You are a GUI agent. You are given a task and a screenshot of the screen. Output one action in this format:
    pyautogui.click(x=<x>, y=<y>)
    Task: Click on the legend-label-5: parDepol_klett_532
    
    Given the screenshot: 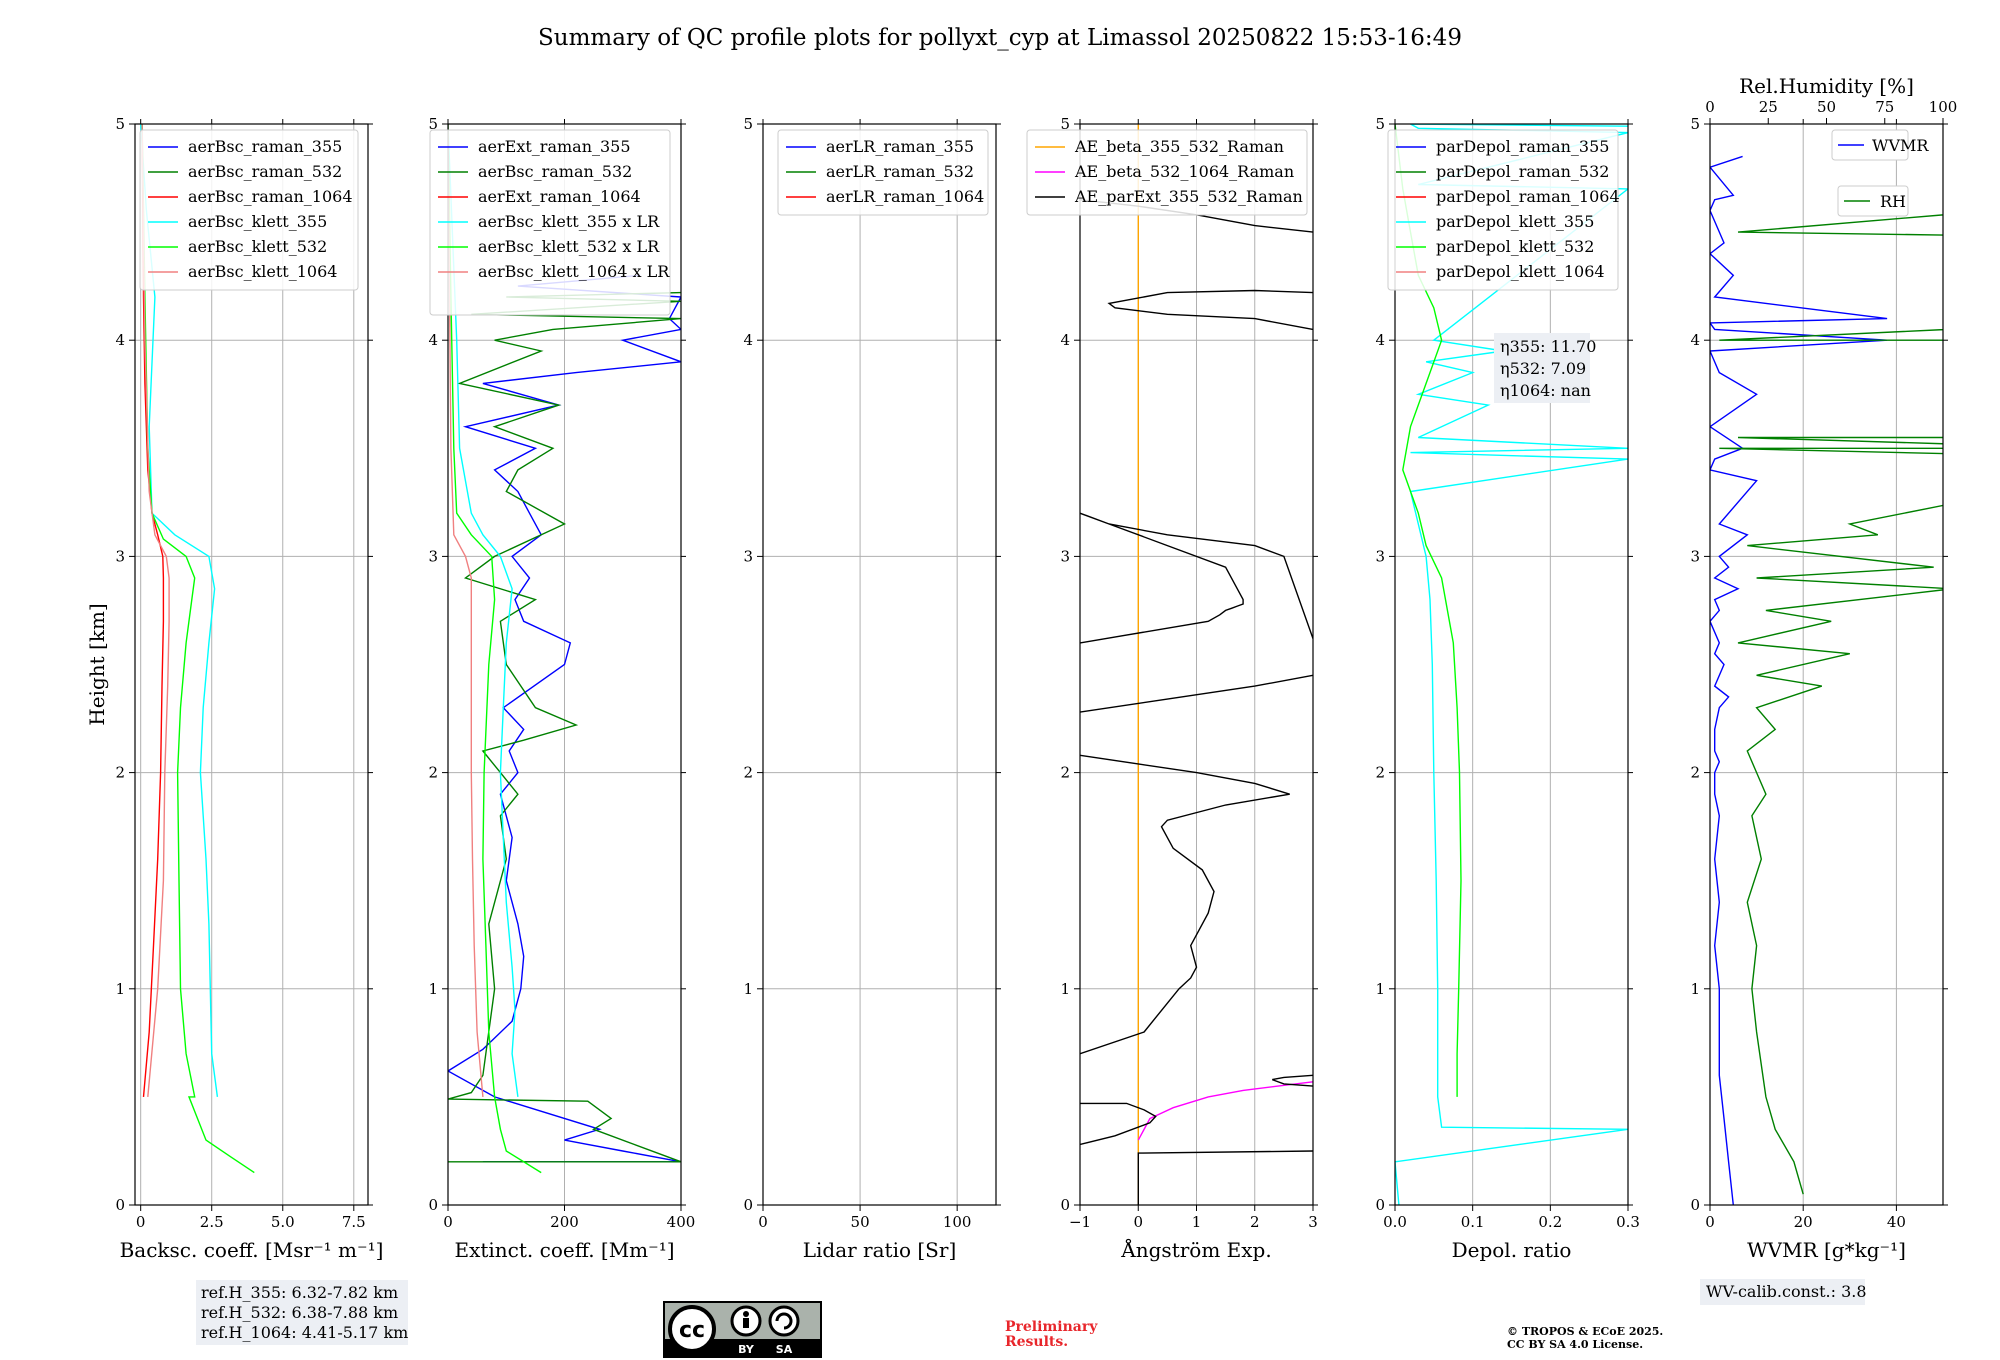 What is the action you would take?
    pyautogui.click(x=1515, y=246)
    